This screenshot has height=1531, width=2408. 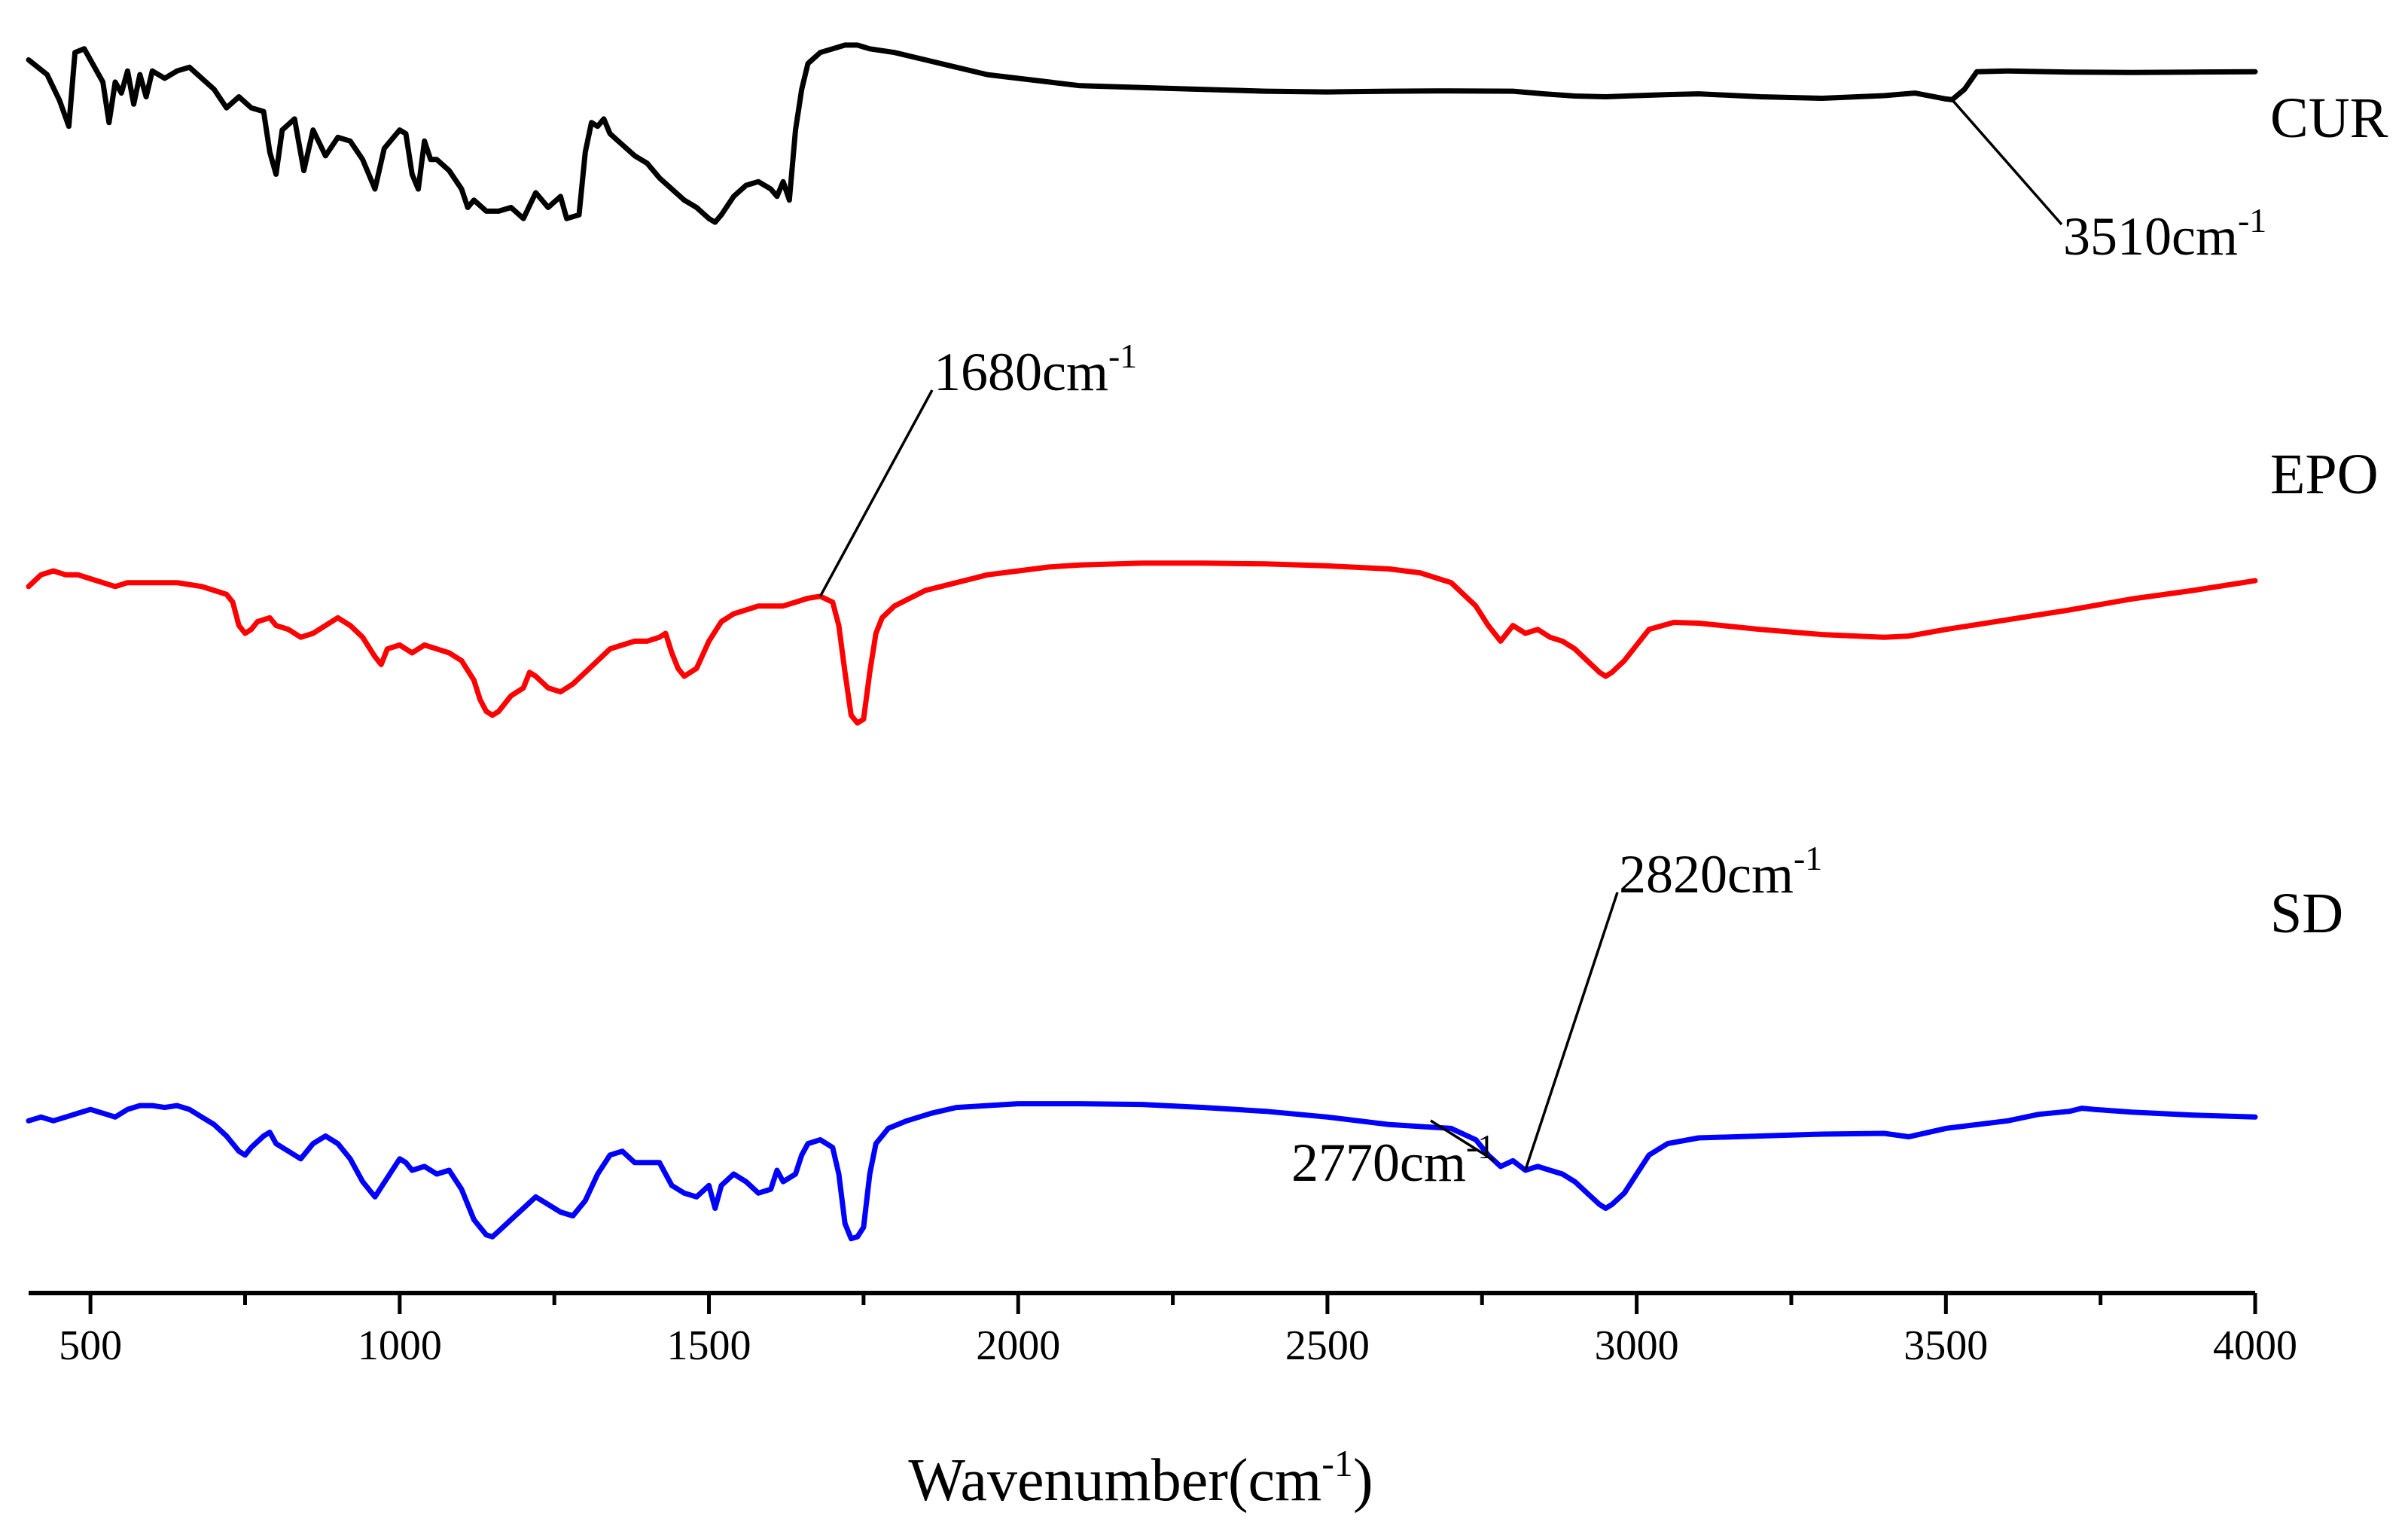 What do you see at coordinates (1637, 1345) in the screenshot?
I see `x-tick-label: 3000` at bounding box center [1637, 1345].